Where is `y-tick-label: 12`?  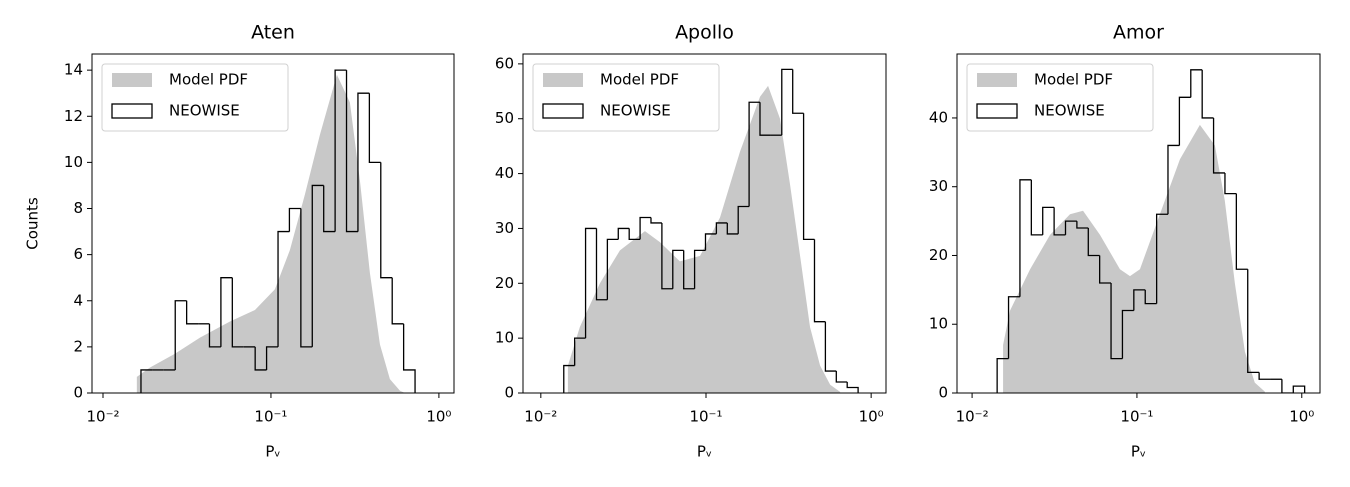
y-tick-label: 12 is located at coordinates (73, 116).